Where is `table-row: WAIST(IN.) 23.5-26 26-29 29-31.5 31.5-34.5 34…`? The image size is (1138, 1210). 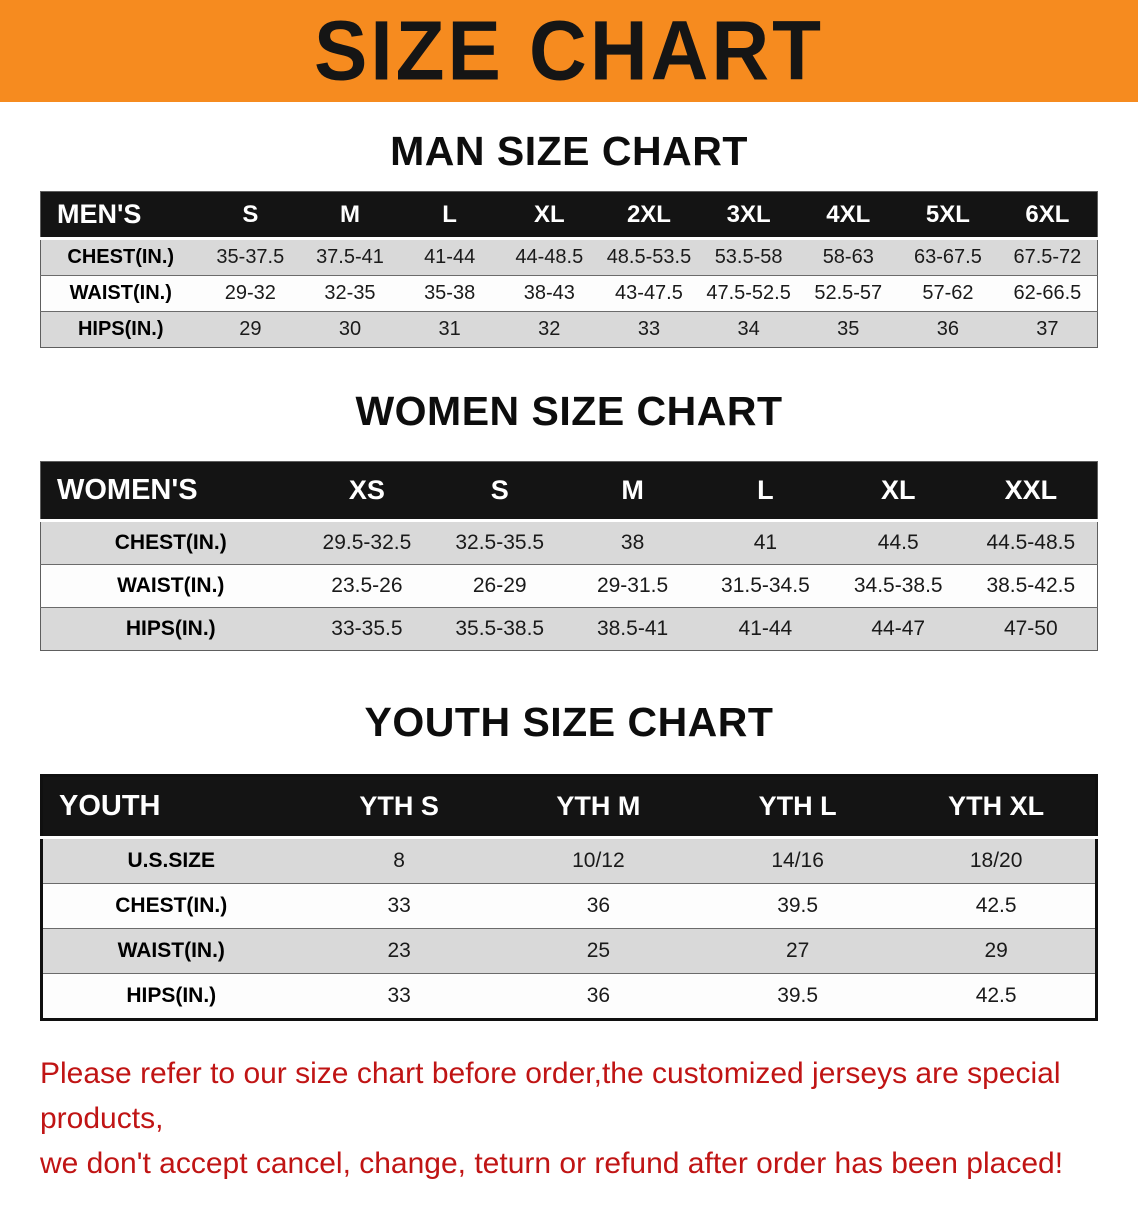
table-row: WAIST(IN.) 23.5-26 26-29 29-31.5 31.5-34.5 34… is located at coordinates (569, 586).